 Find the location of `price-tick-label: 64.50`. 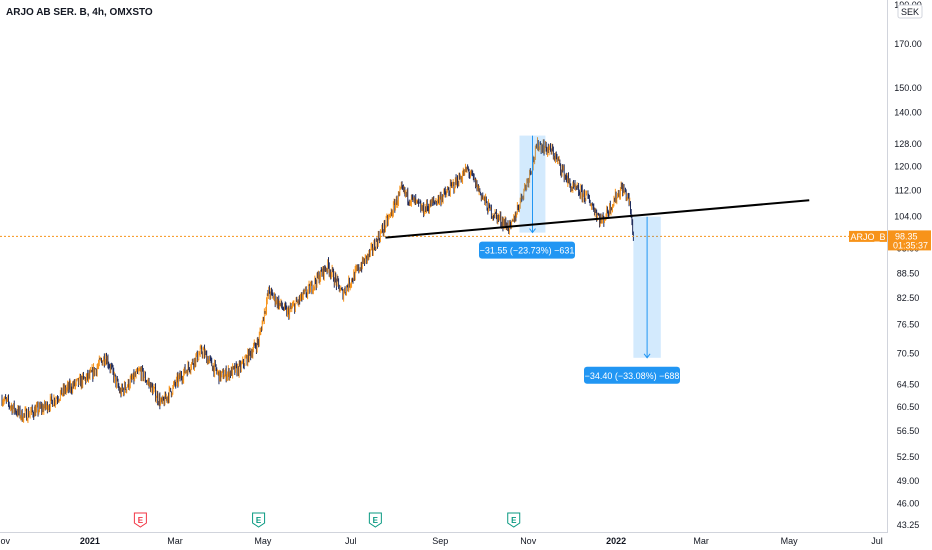

price-tick-label: 64.50 is located at coordinates (908, 385).